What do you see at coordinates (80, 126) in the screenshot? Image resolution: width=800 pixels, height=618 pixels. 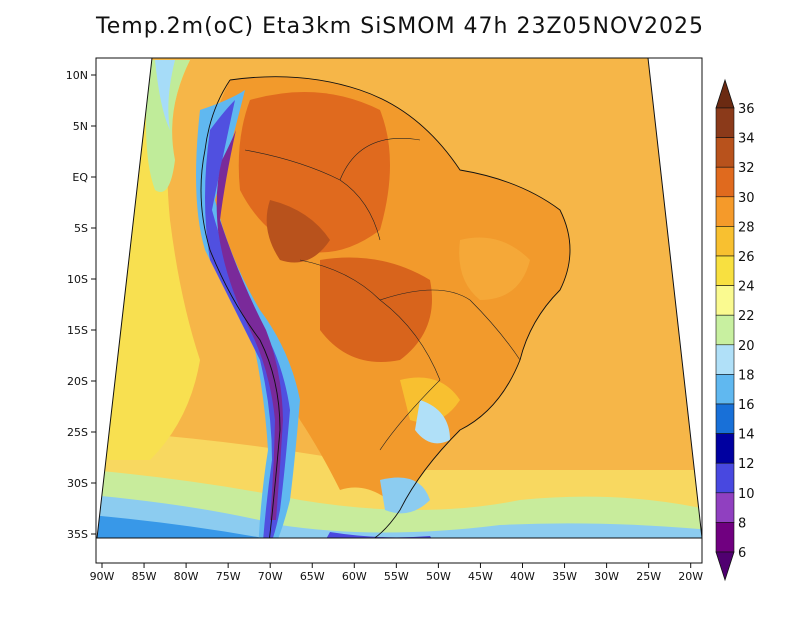 I see `lat-tick-label: 5N` at bounding box center [80, 126].